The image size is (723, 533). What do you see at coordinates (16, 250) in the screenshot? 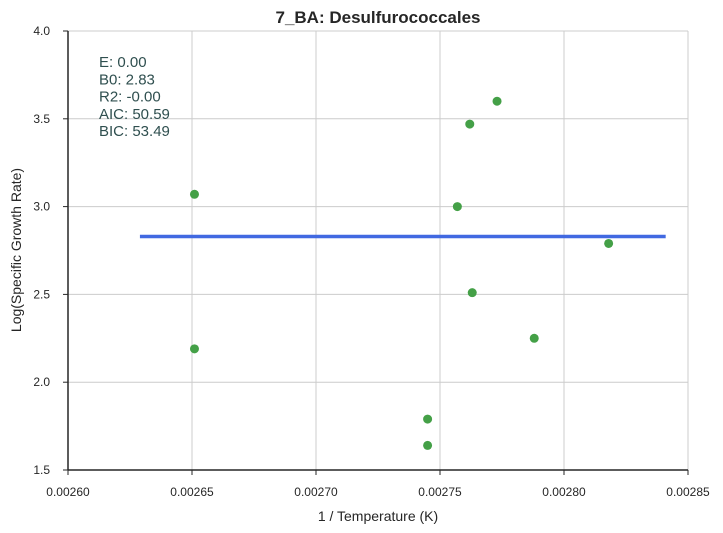
I see `y-axis-label: Log(Specific Growth Rate)` at bounding box center [16, 250].